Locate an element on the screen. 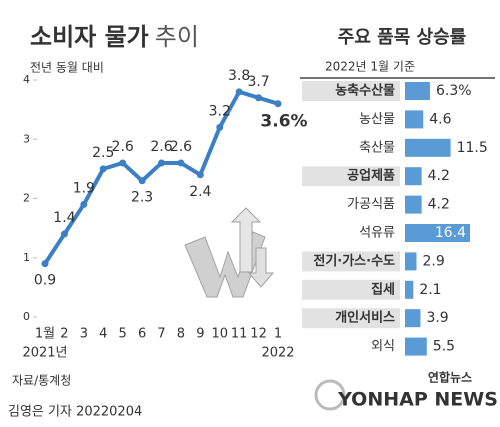  value-label: 6.3% is located at coordinates (454, 91).